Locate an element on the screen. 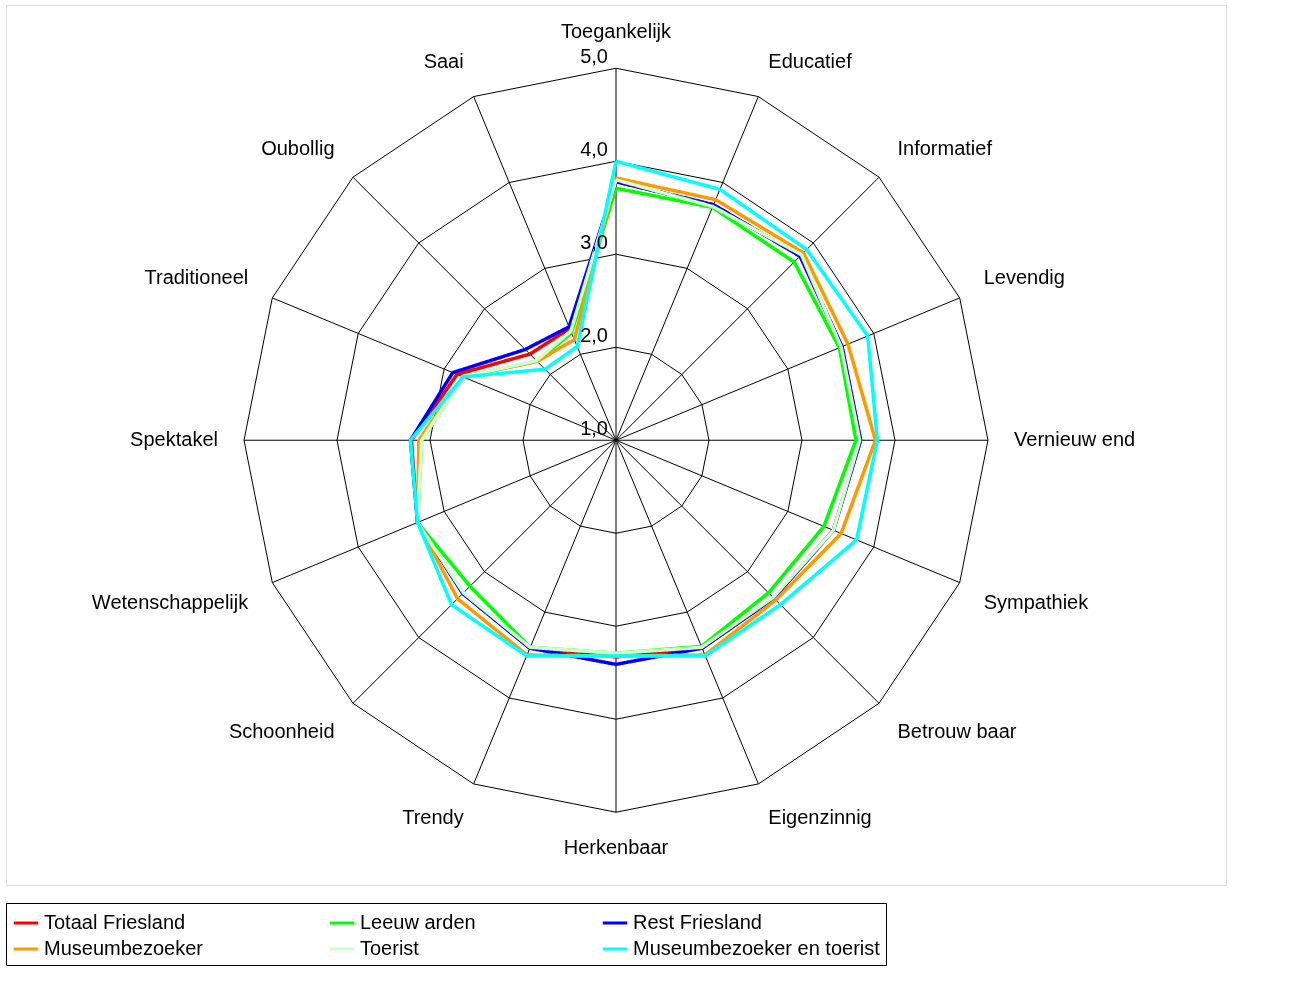 This screenshot has width=1302, height=1006. legend-label: Toerist is located at coordinates (390, 948).